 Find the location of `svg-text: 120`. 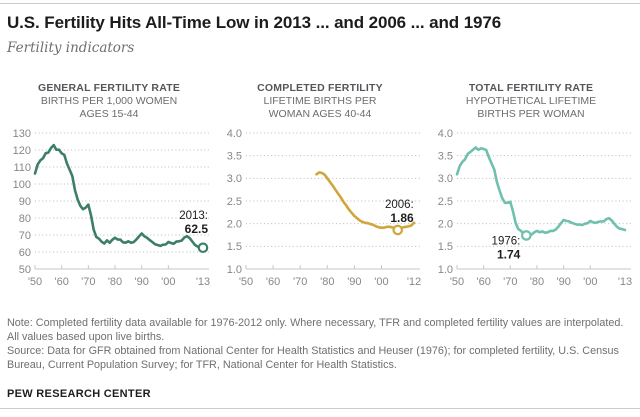

svg-text: 120 is located at coordinates (22, 151).